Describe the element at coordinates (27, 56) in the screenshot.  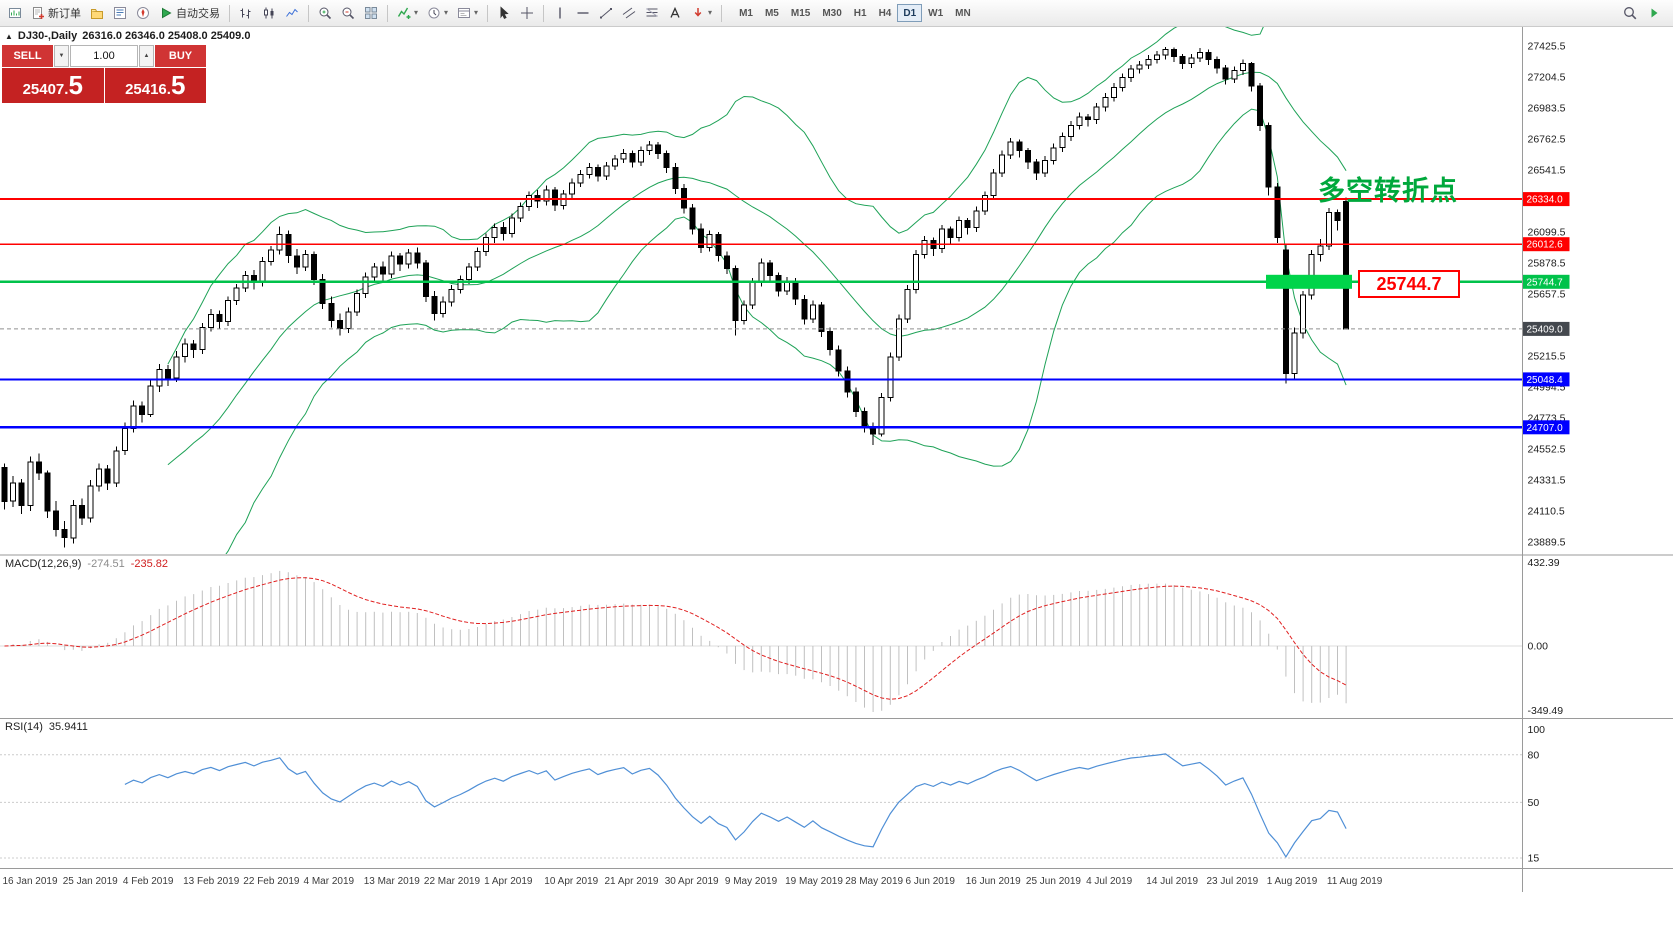
I see `sell-button: SELL` at that location.